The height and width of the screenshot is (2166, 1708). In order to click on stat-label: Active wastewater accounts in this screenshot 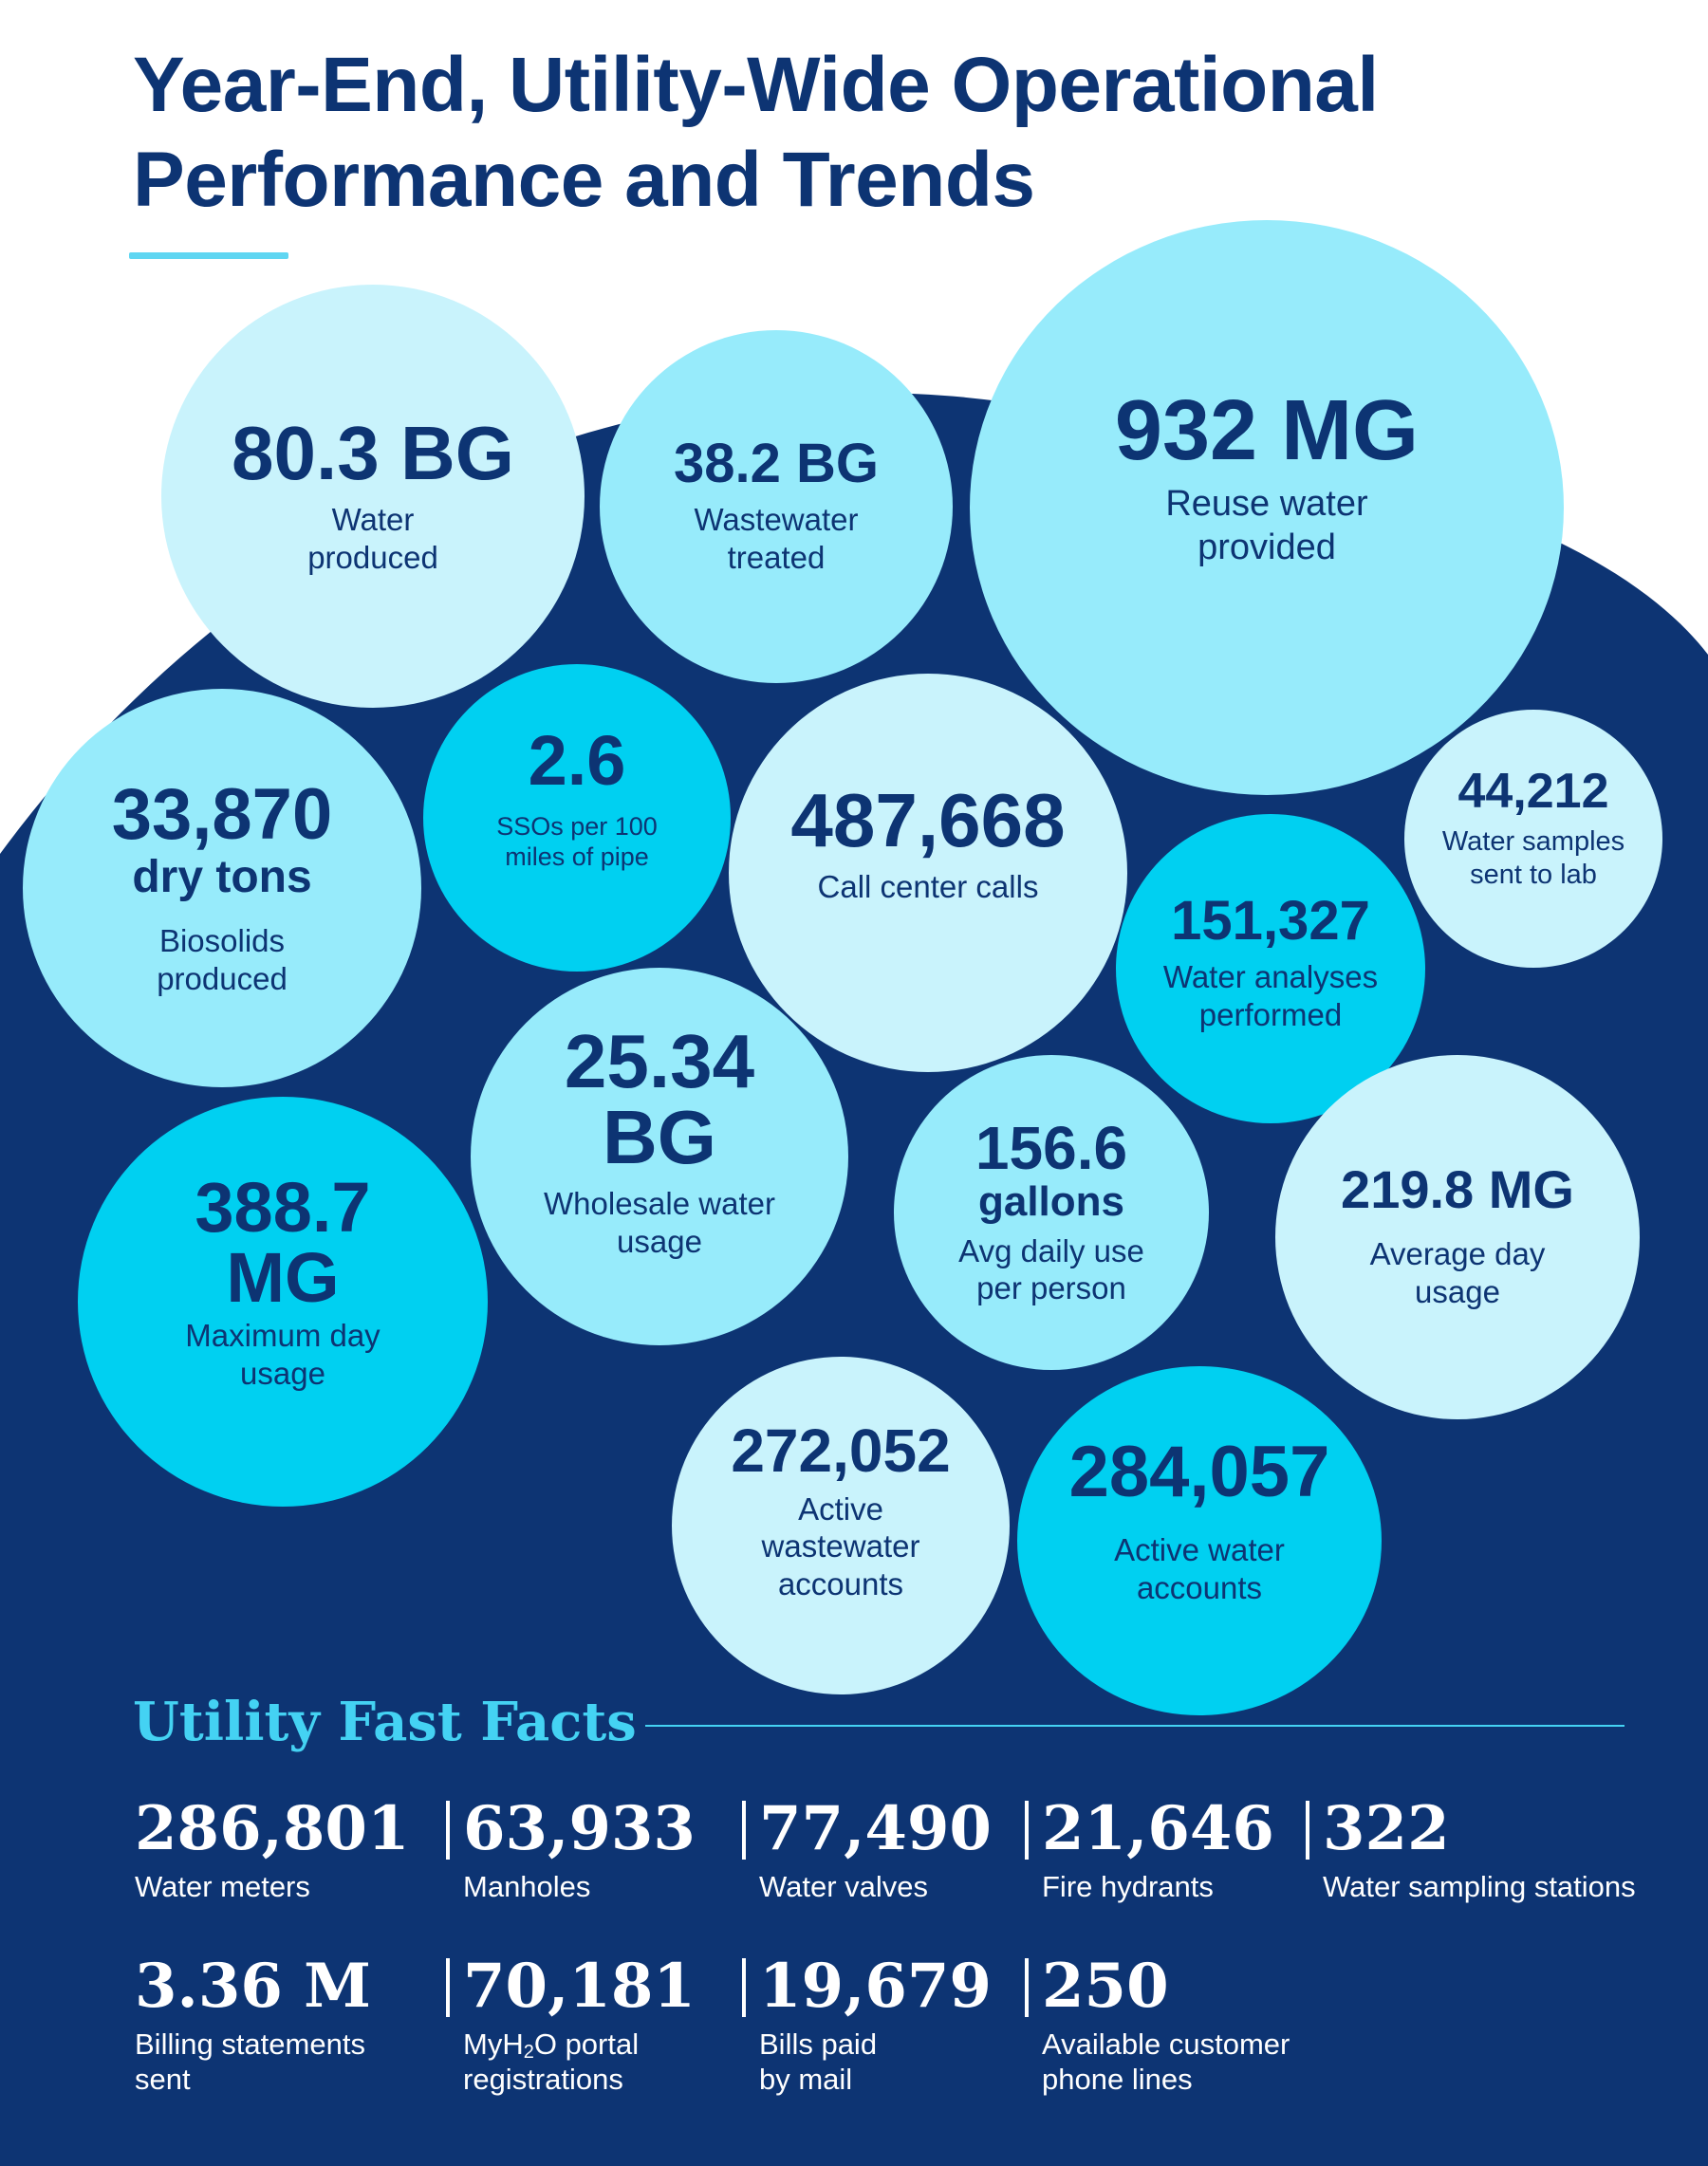, I will do `click(840, 1545)`.